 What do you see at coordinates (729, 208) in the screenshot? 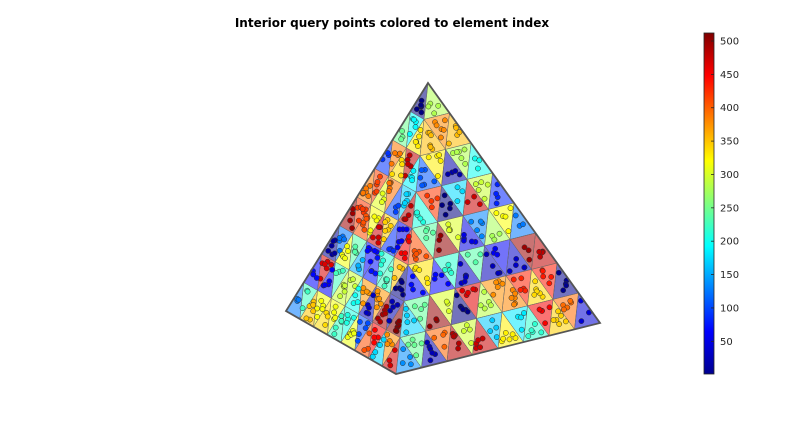
I see `colorbar-tick-label: 250` at bounding box center [729, 208].